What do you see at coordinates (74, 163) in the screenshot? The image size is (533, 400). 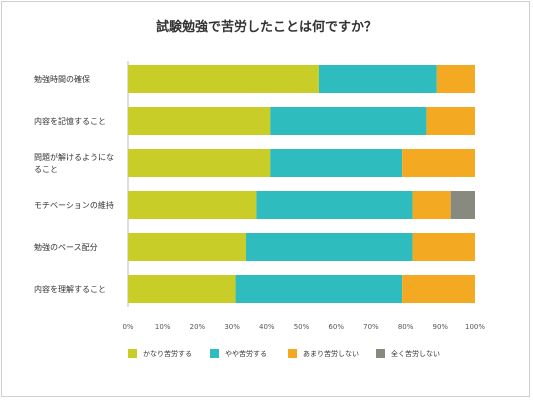 I see `category-label: 問題が解けるようになること` at bounding box center [74, 163].